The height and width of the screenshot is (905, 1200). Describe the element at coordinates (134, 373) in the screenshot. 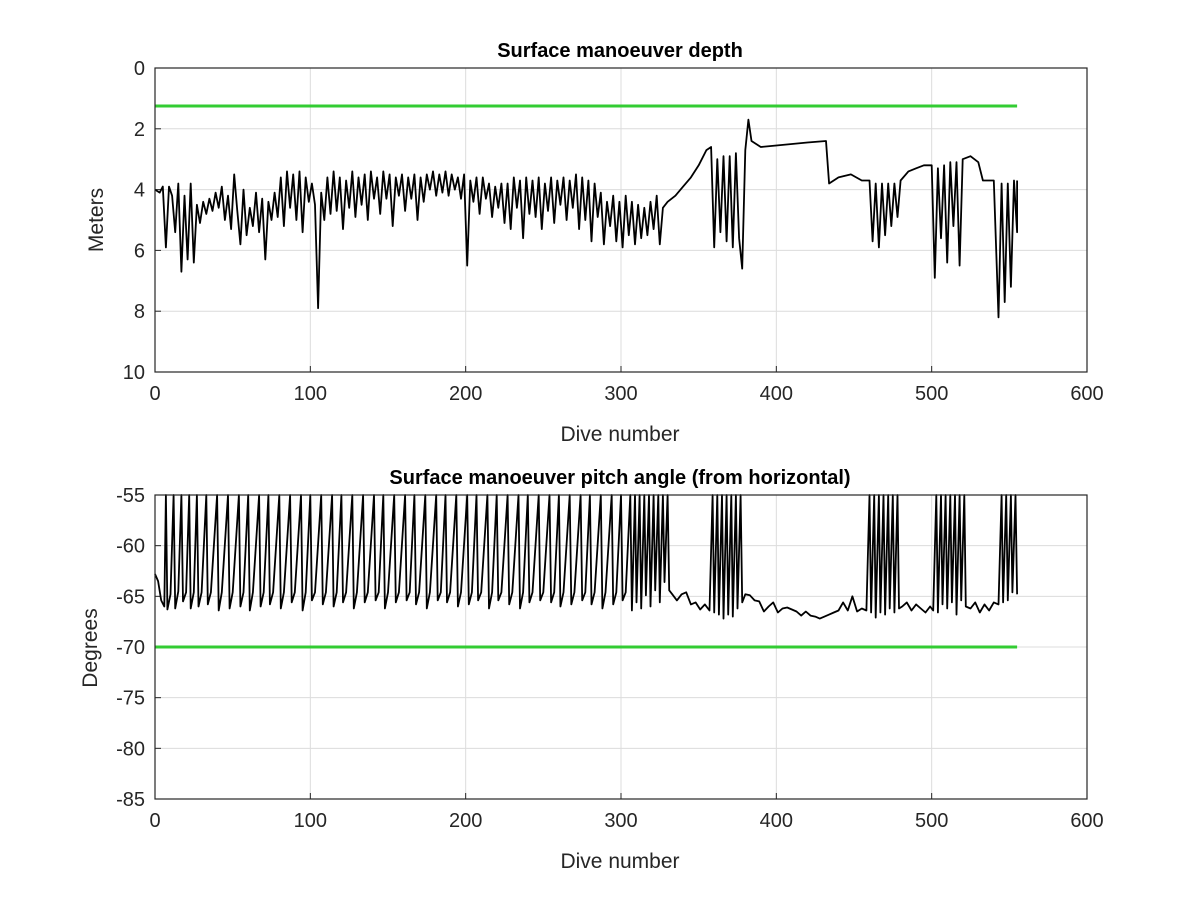

I see `depth-y-tick-label: 10` at that location.